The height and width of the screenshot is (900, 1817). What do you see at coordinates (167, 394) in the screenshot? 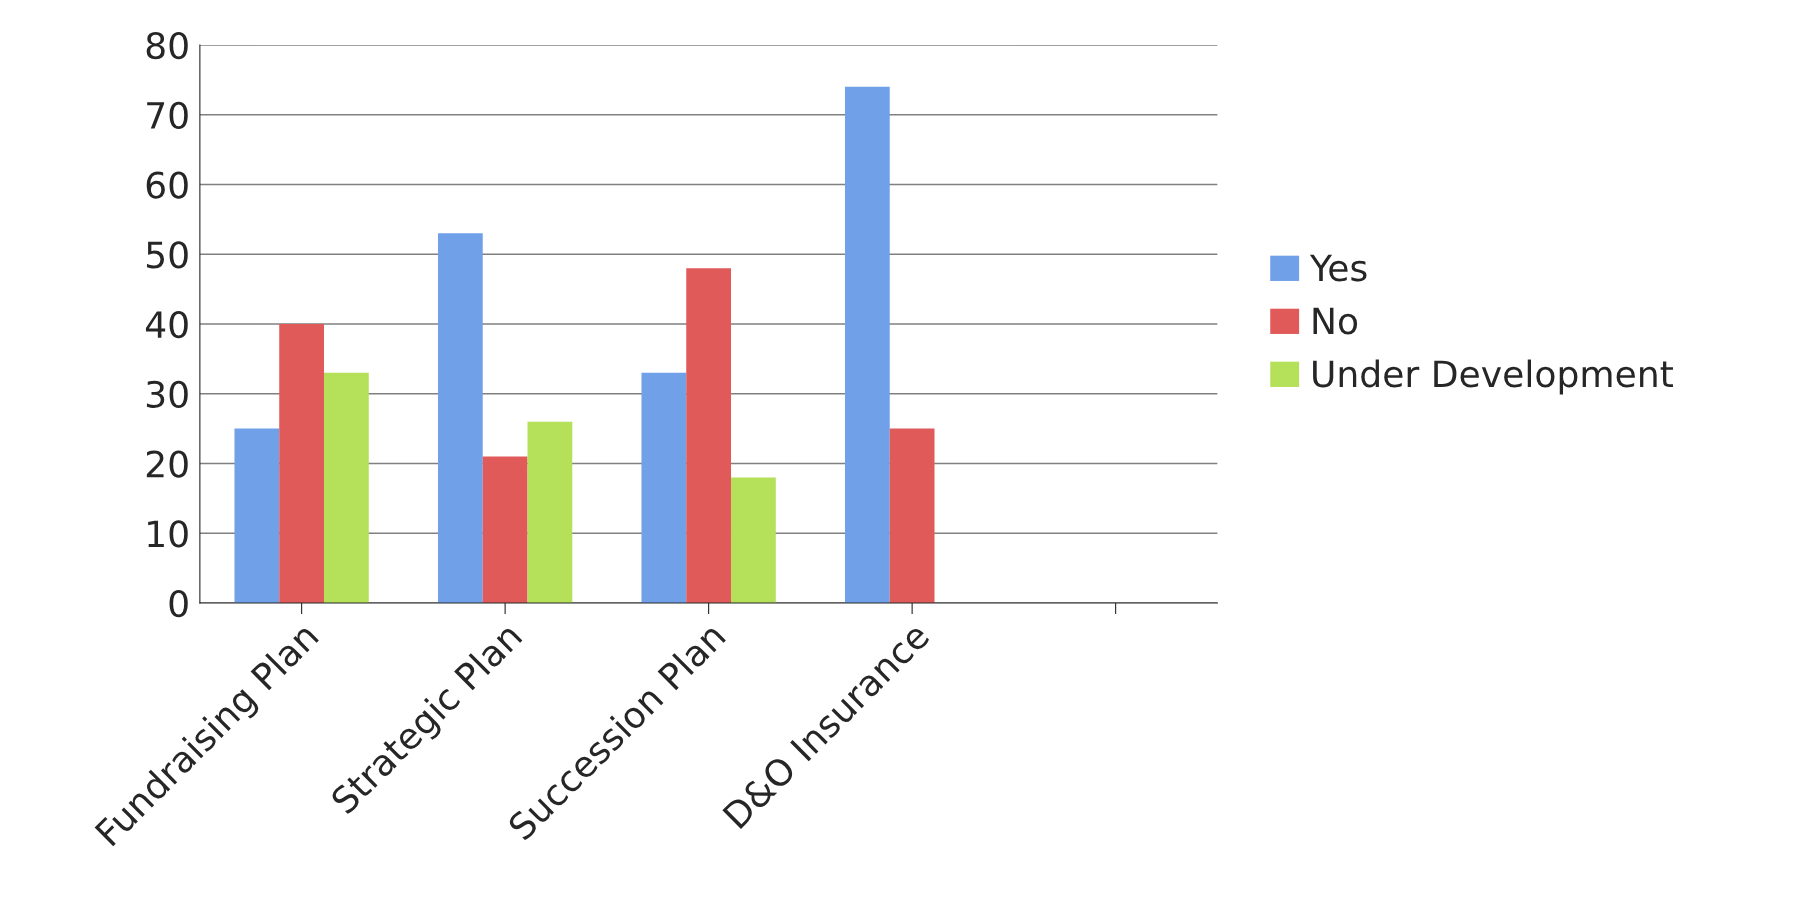
I see `y-tick-label: 30` at bounding box center [167, 394].